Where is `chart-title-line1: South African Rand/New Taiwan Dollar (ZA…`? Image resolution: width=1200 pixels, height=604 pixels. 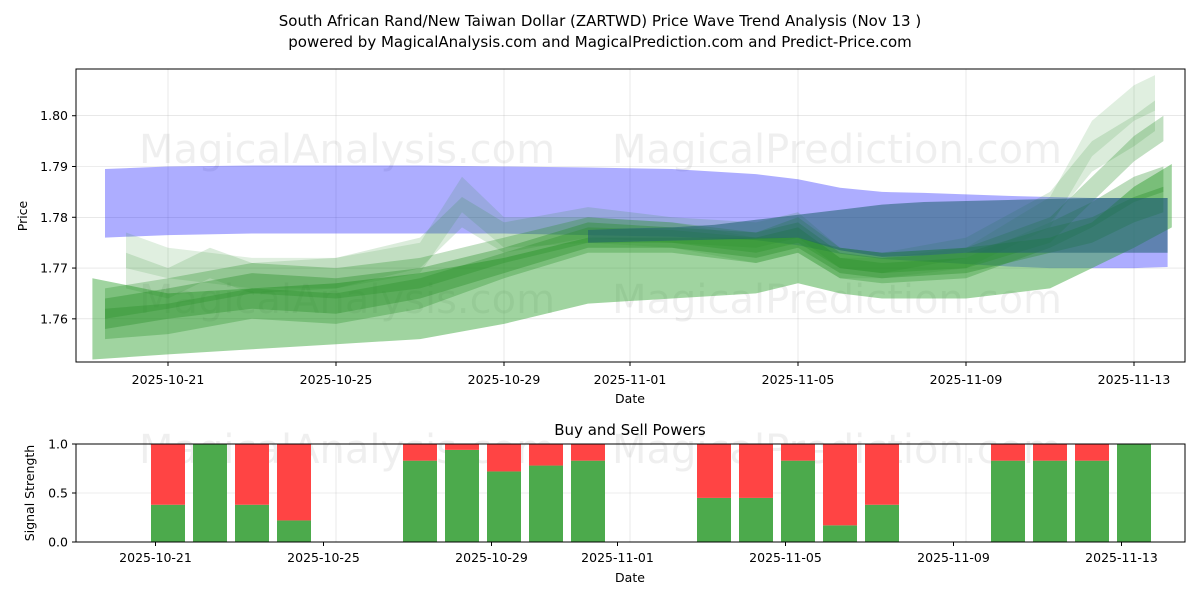
chart-title-line1: South African Rand/New Taiwan Dollar (ZA… is located at coordinates (600, 21).